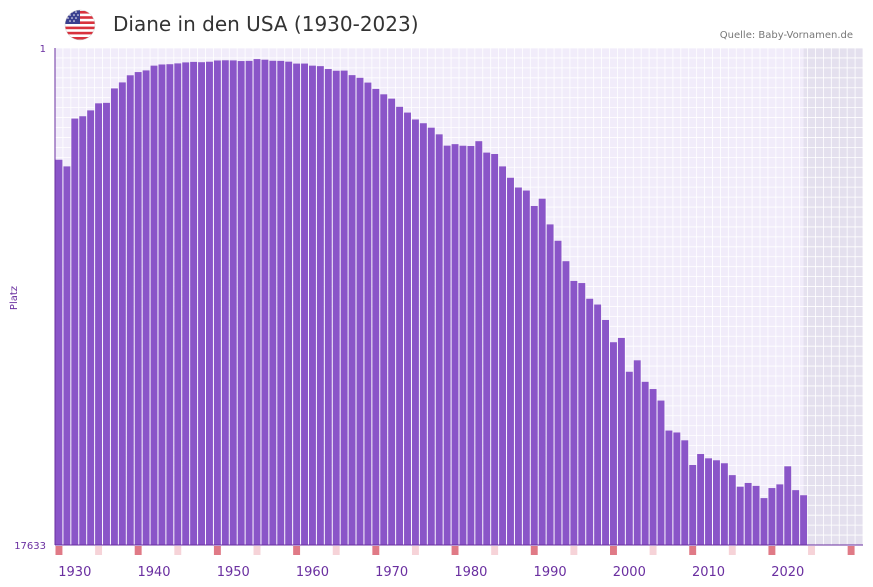 Image resolution: width=873 pixels, height=587 pixels. What do you see at coordinates (368, 313) in the screenshot?
I see `bar-1967` at bounding box center [368, 313].